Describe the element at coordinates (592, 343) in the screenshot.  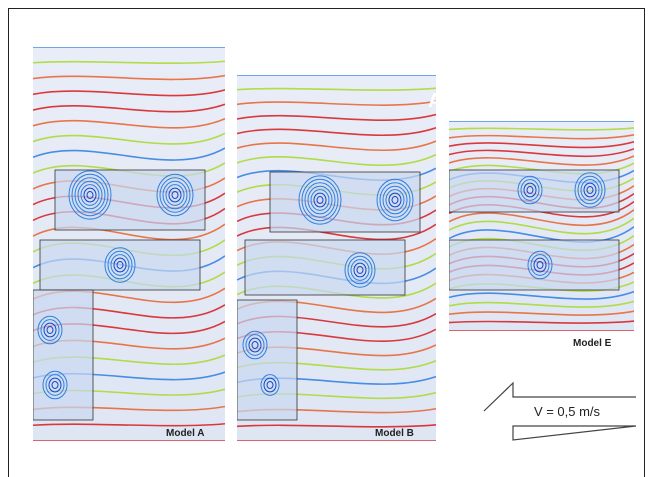
I see `panel-label: Model E` at that location.